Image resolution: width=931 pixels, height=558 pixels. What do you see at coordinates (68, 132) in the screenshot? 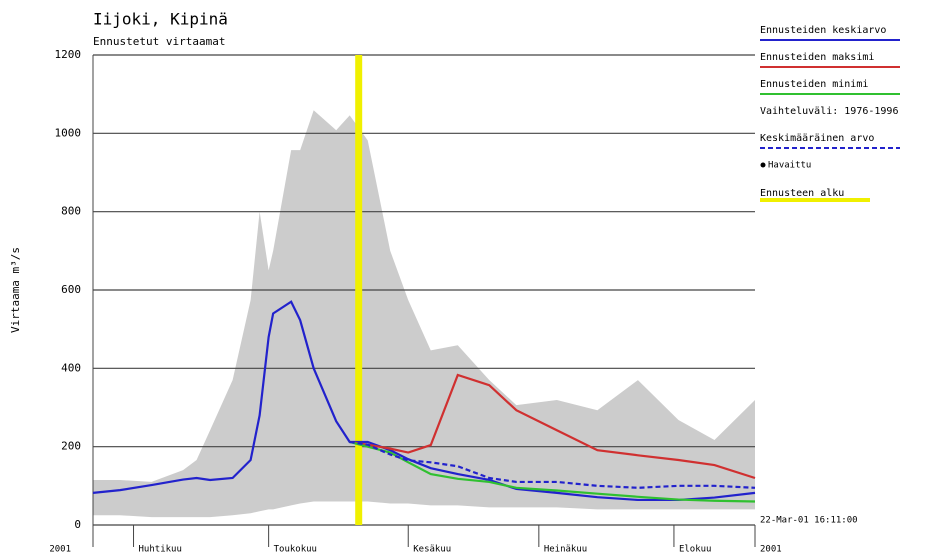
I see `y-tick-label: 1000` at bounding box center [68, 132].